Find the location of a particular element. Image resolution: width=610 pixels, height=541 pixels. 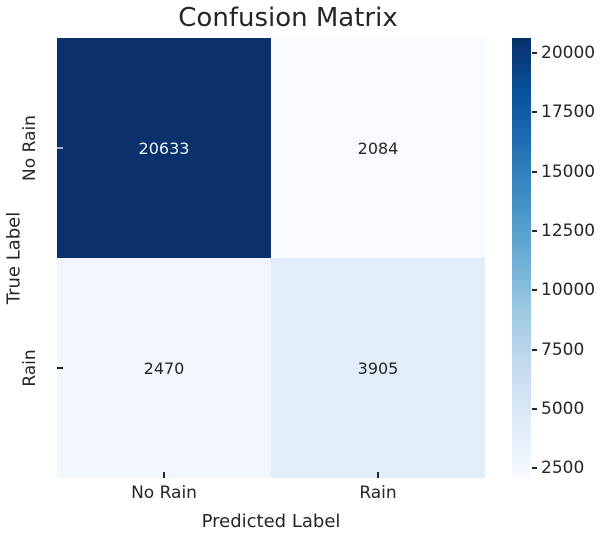

heatmap-cell: 20633 is located at coordinates (164, 148).